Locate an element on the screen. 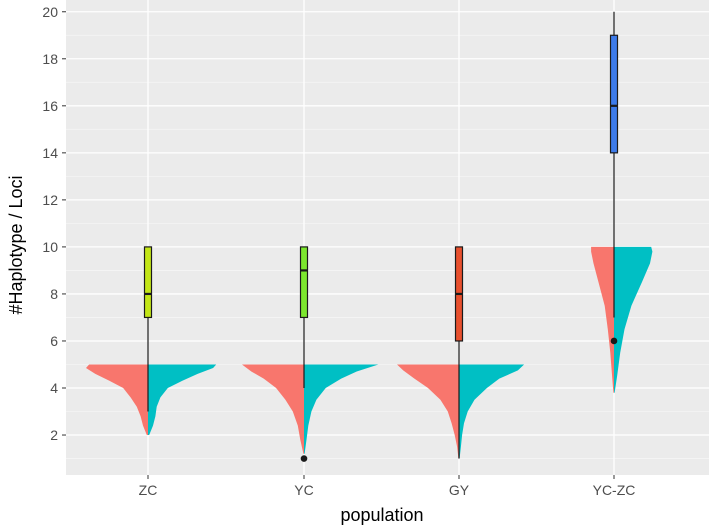  x-tick-label: YC-ZC is located at coordinates (614, 490).